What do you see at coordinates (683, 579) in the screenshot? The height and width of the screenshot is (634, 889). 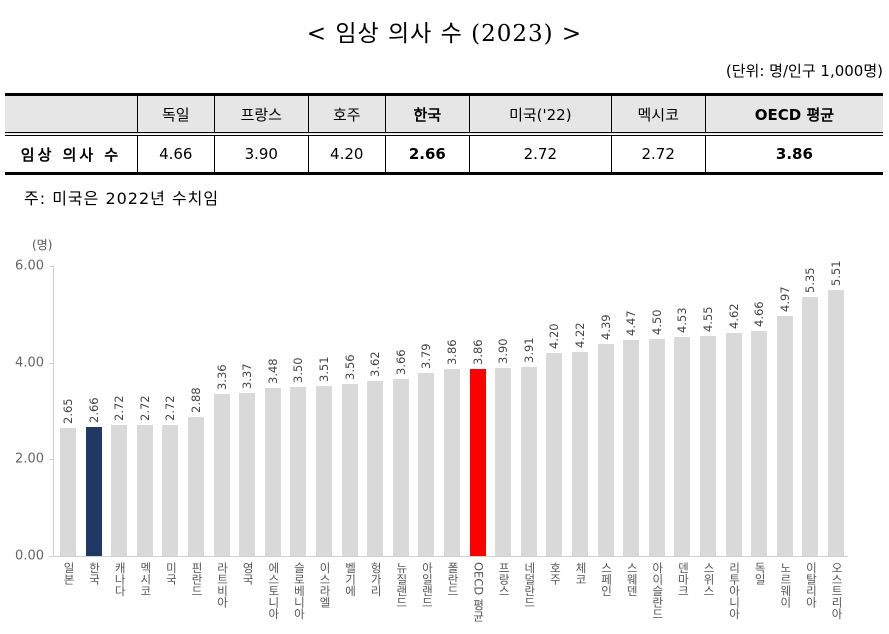 I see `category-label: 덴마크` at bounding box center [683, 579].